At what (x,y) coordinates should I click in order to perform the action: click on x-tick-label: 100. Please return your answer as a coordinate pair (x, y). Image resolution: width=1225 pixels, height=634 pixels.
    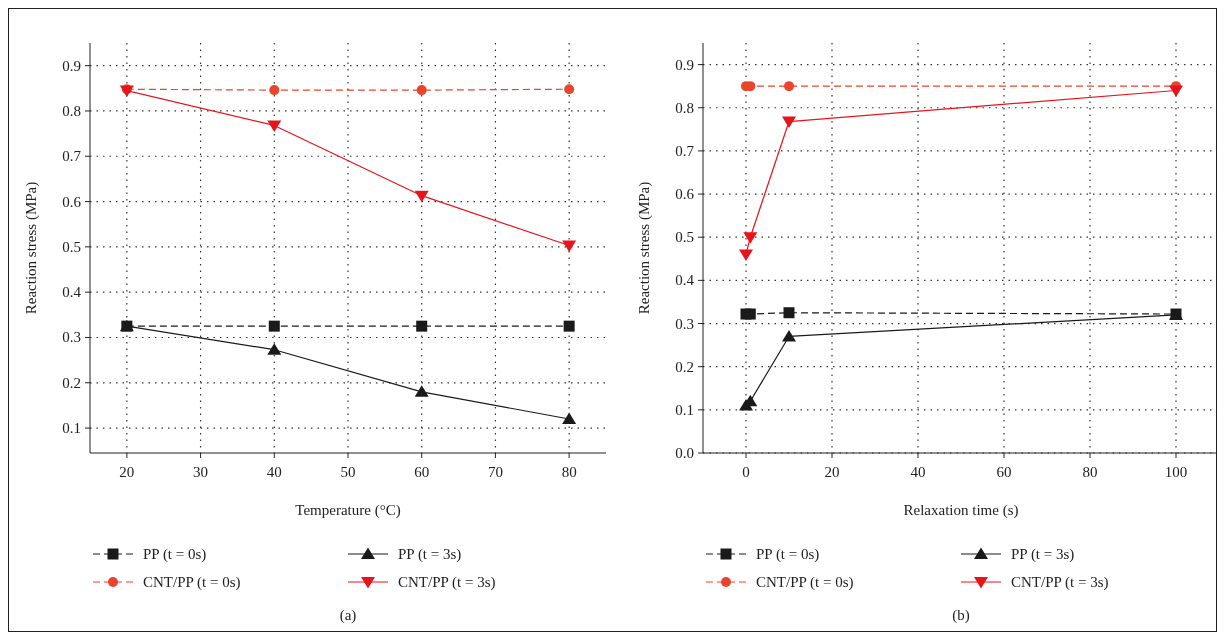
    Looking at the image, I should click on (1176, 472).